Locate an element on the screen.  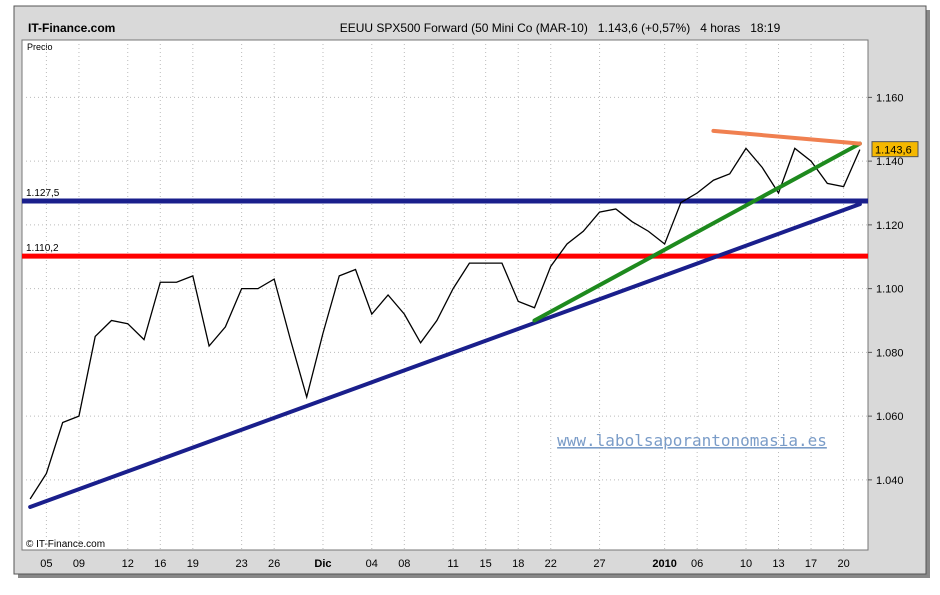
x-tick-label: 15 is located at coordinates (486, 564).